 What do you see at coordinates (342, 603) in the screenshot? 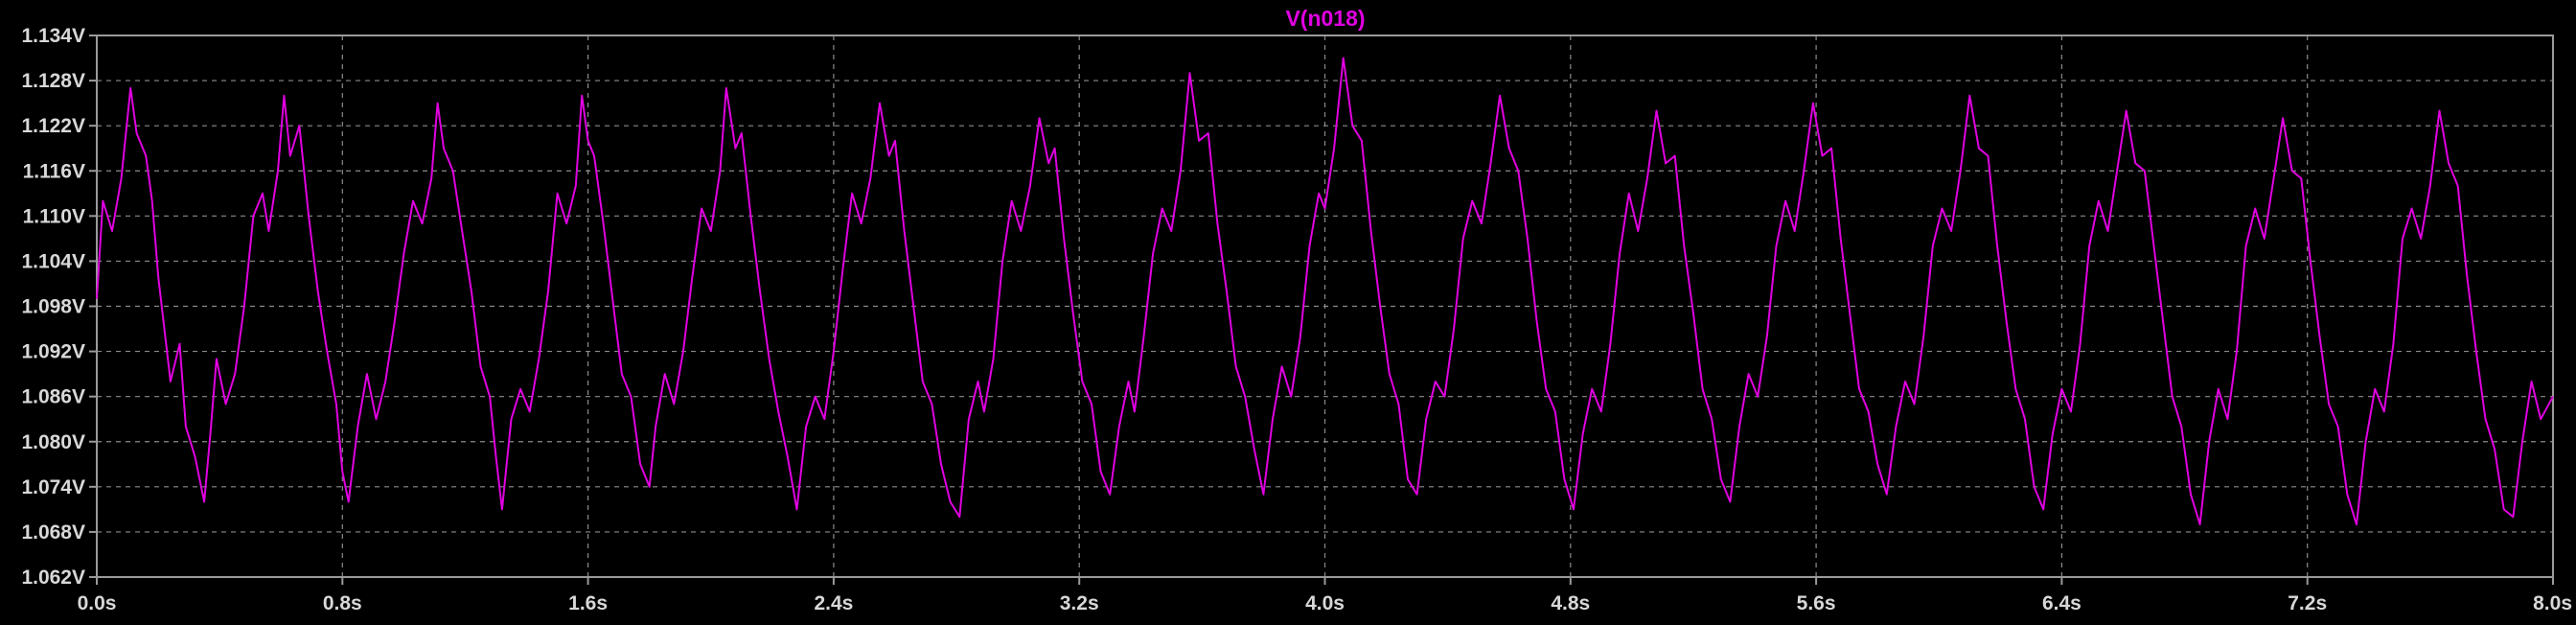
I see `x-tick-label: 0.8s` at bounding box center [342, 603].